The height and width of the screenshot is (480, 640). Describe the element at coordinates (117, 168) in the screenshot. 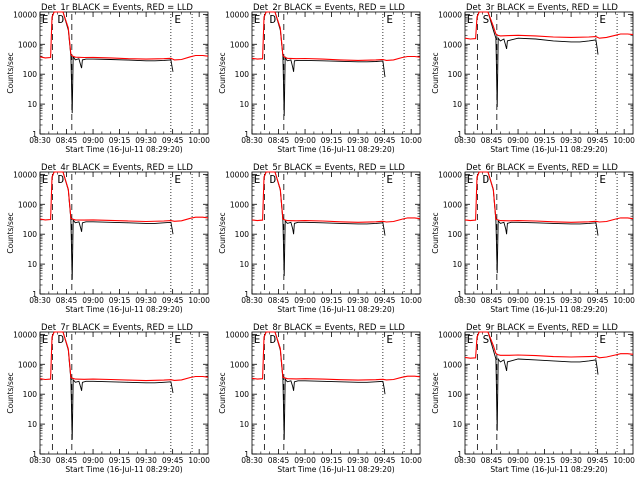

I see `chart-title: Det_4r BLACK = Events, RED = LLD` at that location.